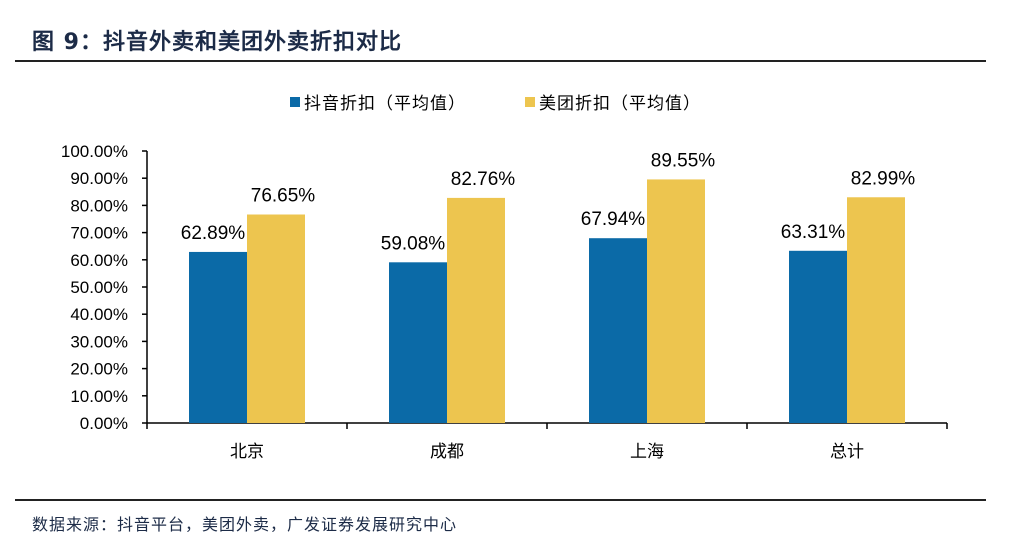 This screenshot has height=548, width=1024. What do you see at coordinates (647, 452) in the screenshot?
I see `x-tick-label: 上海` at bounding box center [647, 452].